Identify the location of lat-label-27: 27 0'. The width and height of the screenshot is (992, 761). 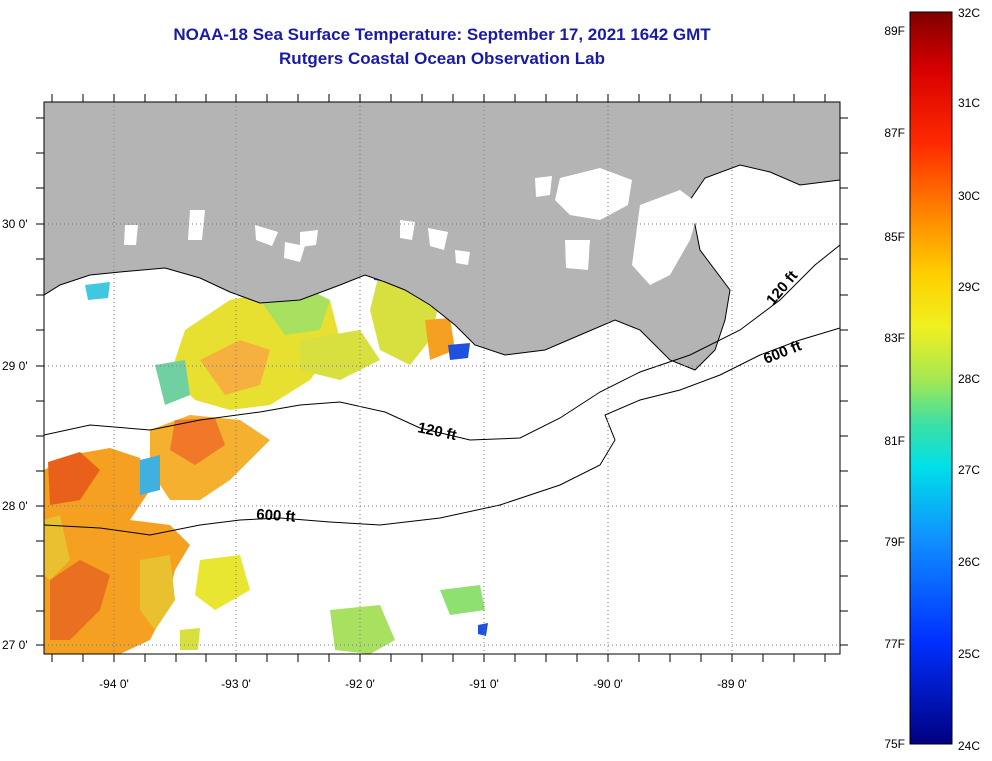
(15, 645).